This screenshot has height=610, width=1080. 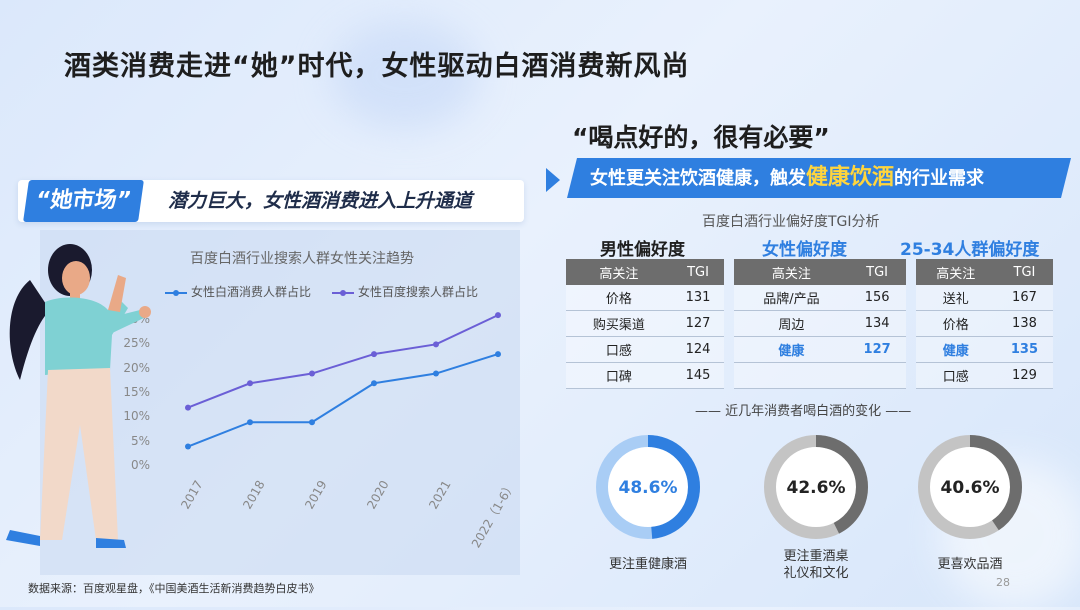 What do you see at coordinates (647, 564) in the screenshot?
I see `donut-caption: 更注重健康酒` at bounding box center [647, 564].